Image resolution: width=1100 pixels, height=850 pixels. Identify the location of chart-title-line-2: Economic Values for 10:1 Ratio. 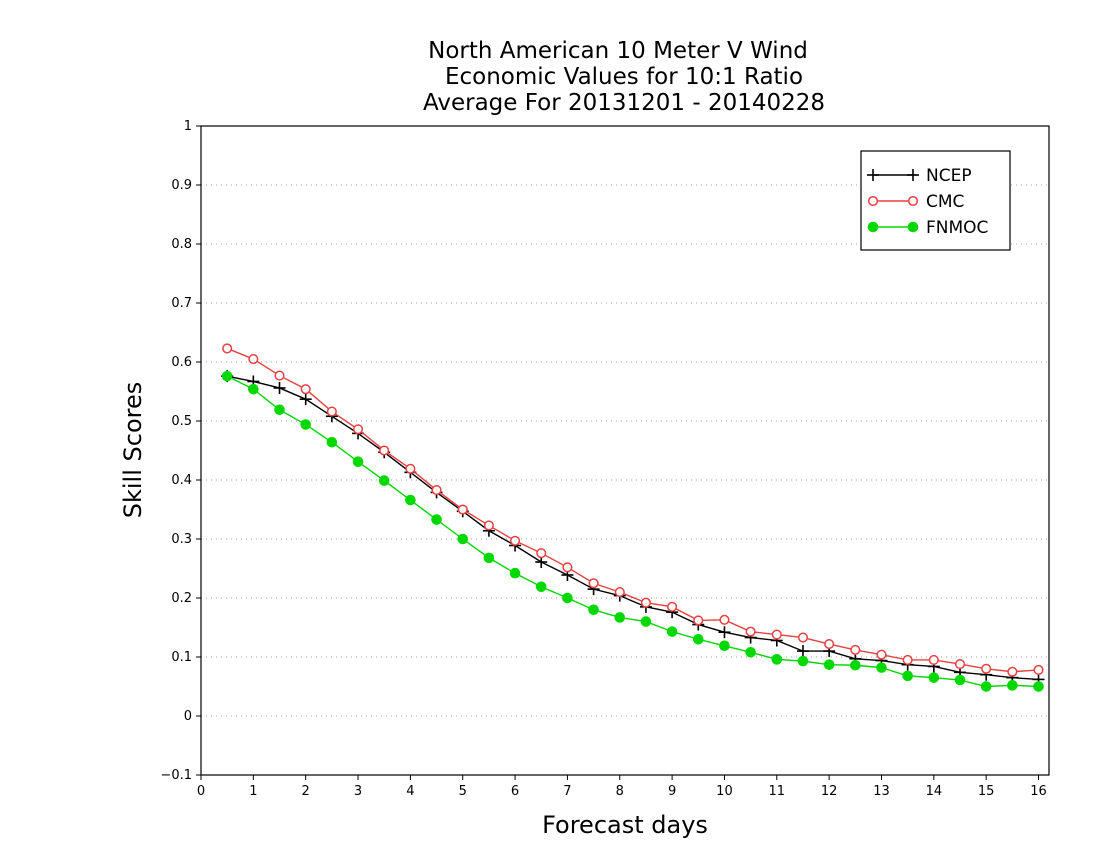
(624, 77).